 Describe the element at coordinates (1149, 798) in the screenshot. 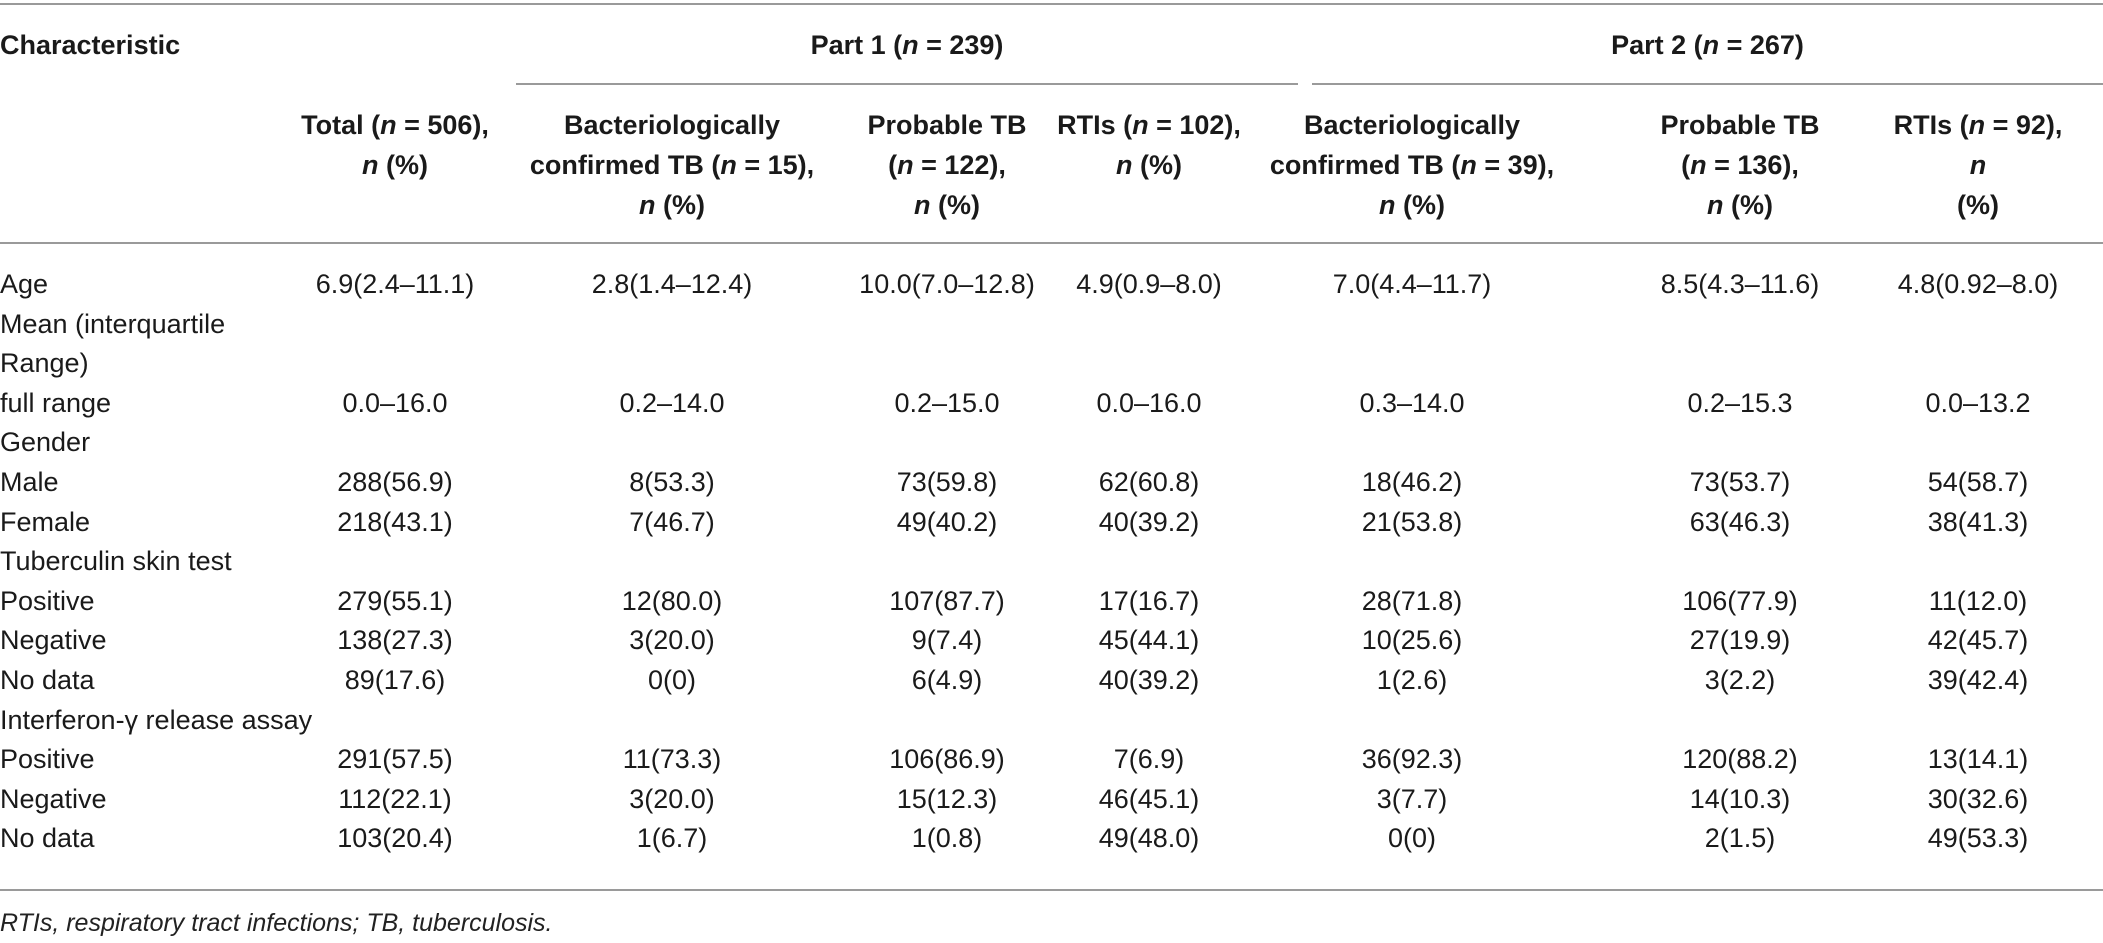

I see `table-cell: 46(45.1)` at that location.